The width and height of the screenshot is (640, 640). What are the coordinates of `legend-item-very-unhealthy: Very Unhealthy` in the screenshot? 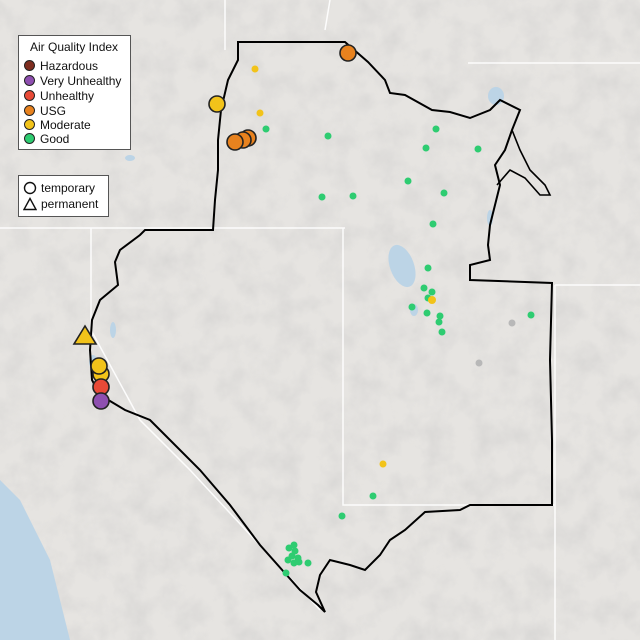 It's located at (72, 80).